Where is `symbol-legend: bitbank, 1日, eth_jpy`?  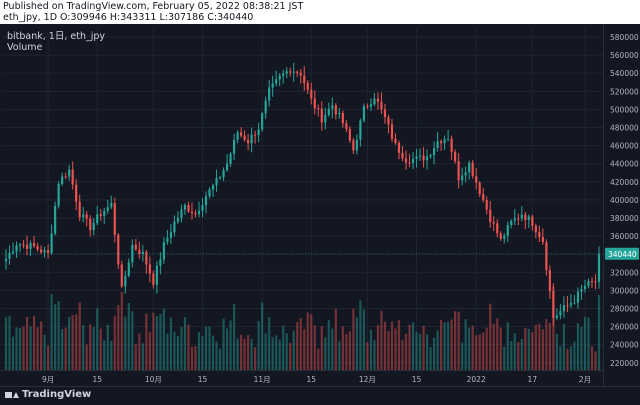 symbol-legend: bitbank, 1日, eth_jpy is located at coordinates (56, 36).